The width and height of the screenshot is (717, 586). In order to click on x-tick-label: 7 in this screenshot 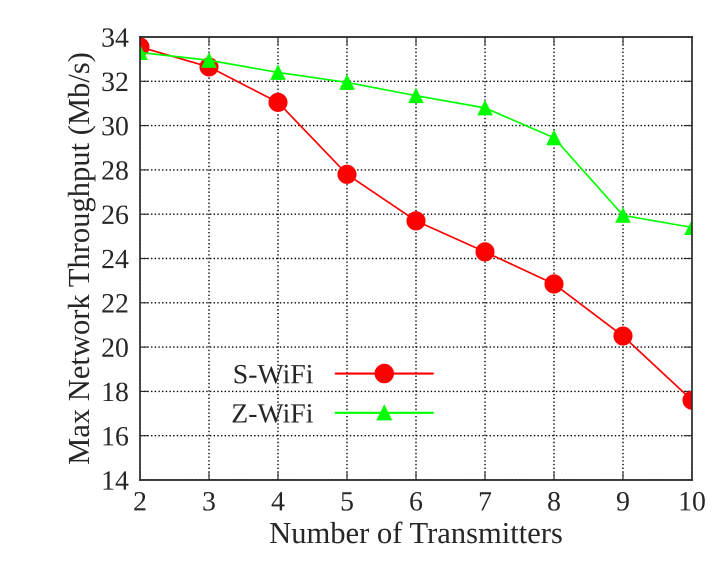, I will do `click(486, 501)`.